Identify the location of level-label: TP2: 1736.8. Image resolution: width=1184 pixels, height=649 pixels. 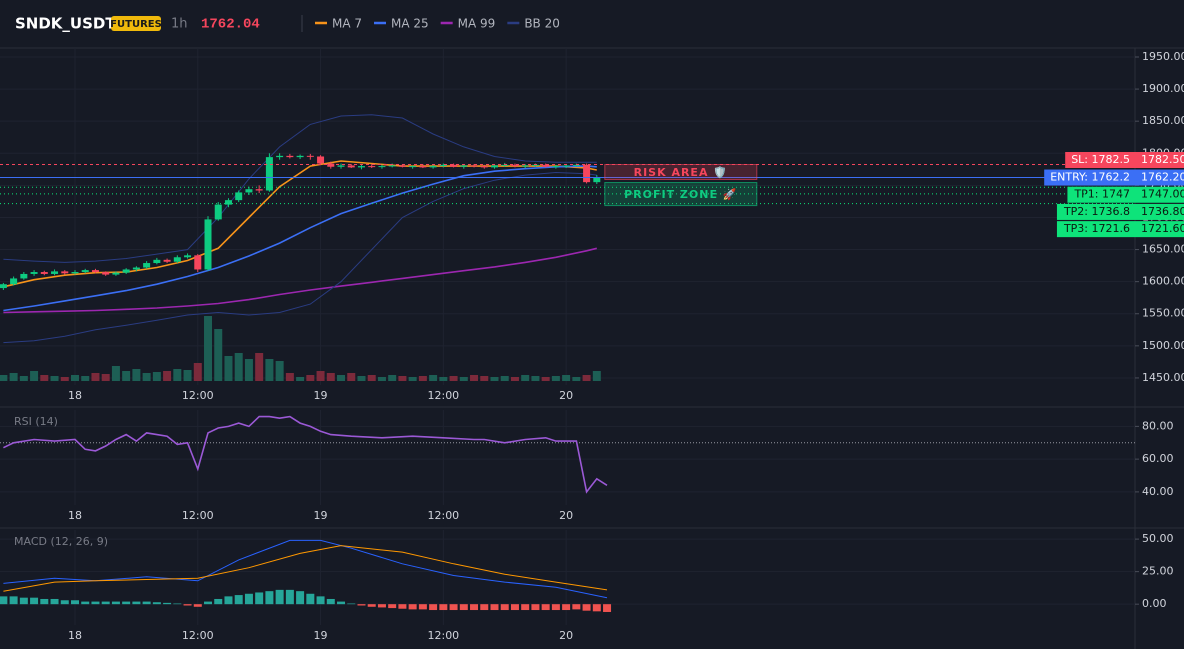
(1096, 211).